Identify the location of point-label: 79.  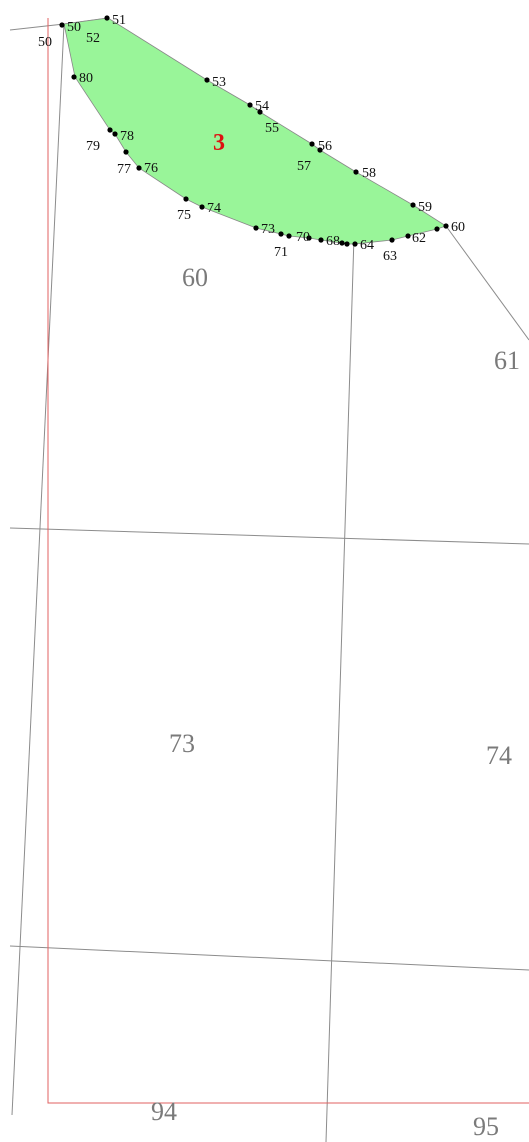
(93, 146).